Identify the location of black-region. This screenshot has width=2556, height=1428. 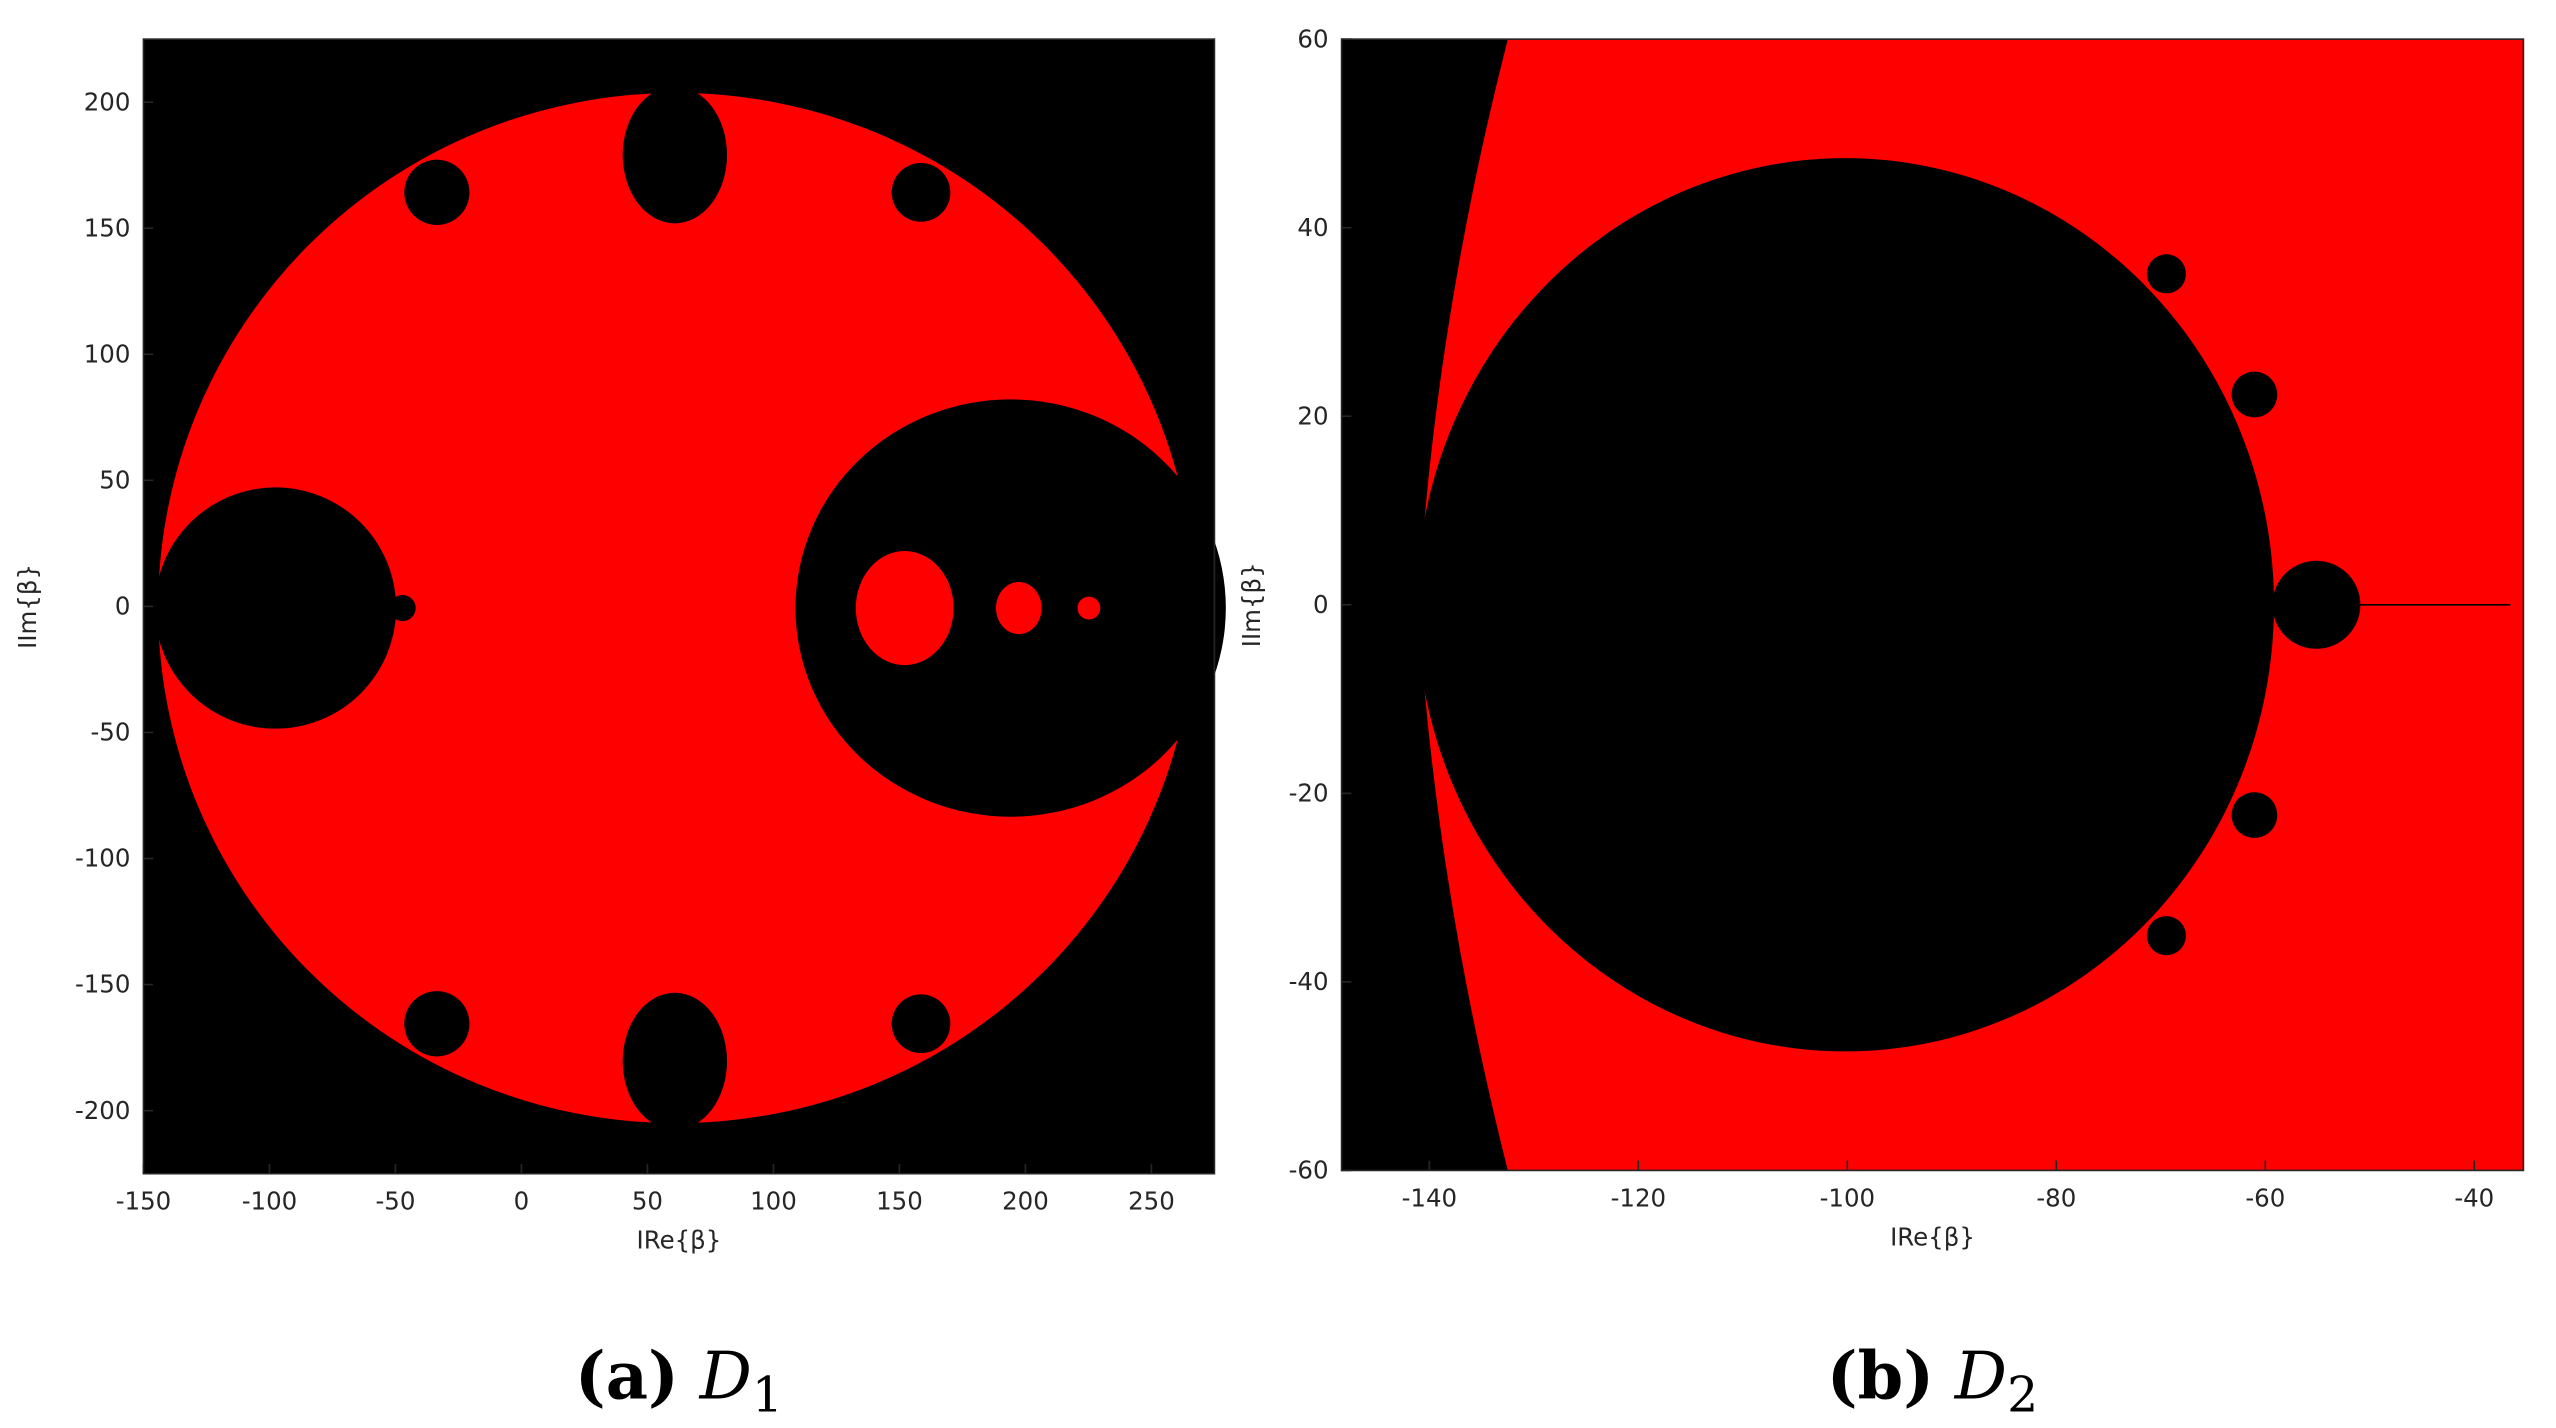
(1424, 605).